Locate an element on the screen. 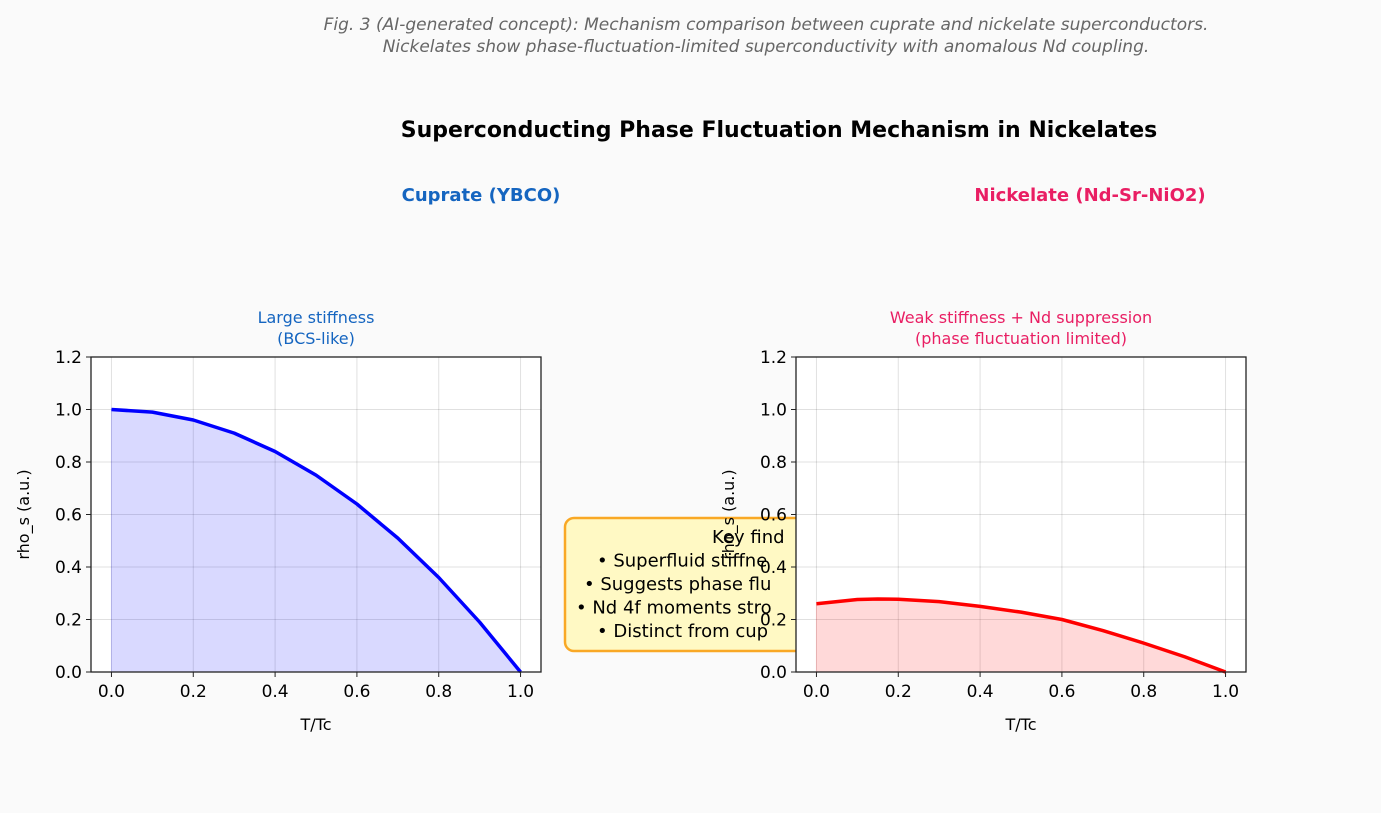  axes-title: (phase fluctuation limited) is located at coordinates (1021, 338).